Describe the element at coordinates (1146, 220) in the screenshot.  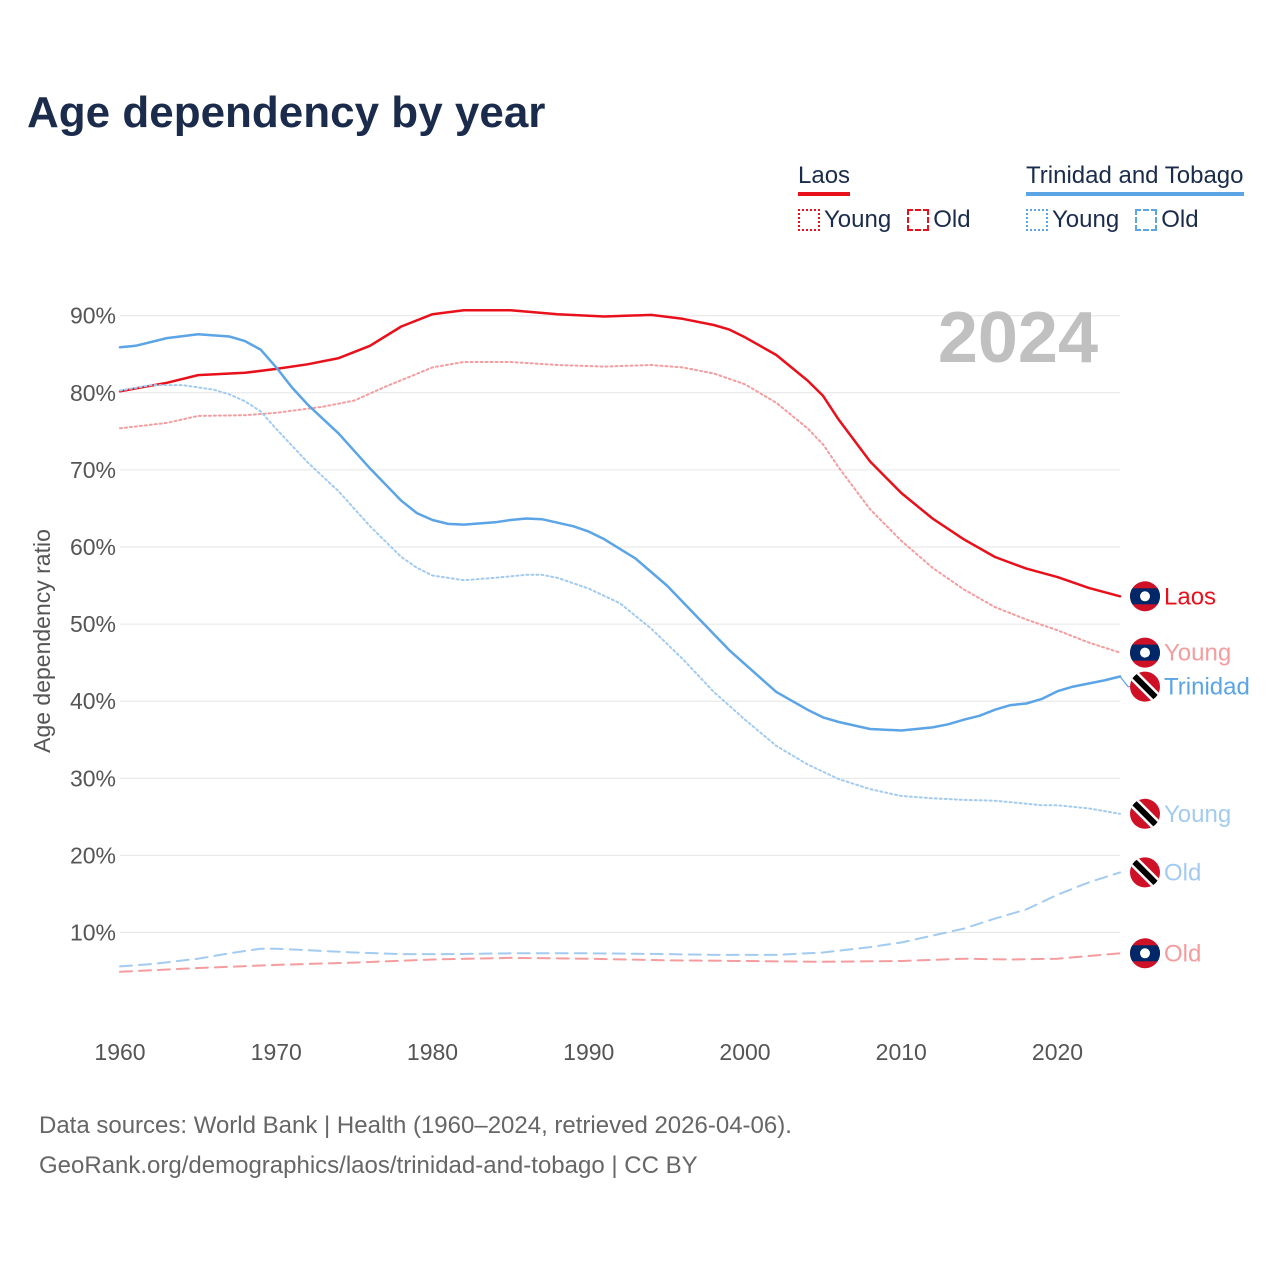
I see `legend-tt-old-swatch` at that location.